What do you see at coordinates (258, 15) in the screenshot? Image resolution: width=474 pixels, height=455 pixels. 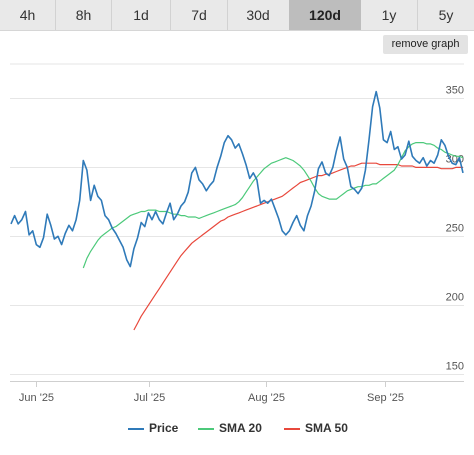 I see `tab-30d: 30d` at bounding box center [258, 15].